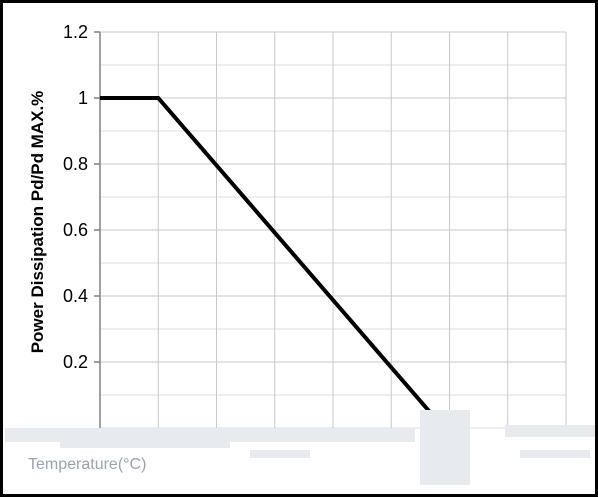  What do you see at coordinates (300, 447) in the screenshot?
I see `obscured-x-axis-region` at bounding box center [300, 447].